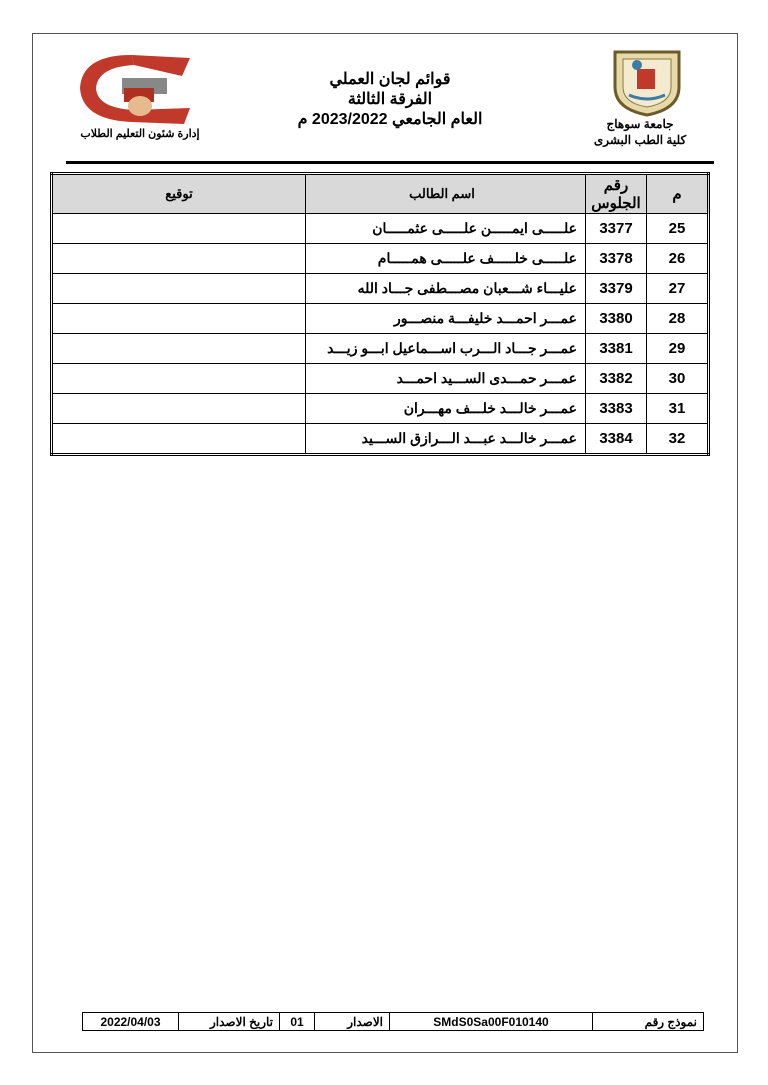 This screenshot has height=1085, width=768. What do you see at coordinates (677, 228) in the screenshot?
I see `row-number: 25` at bounding box center [677, 228].